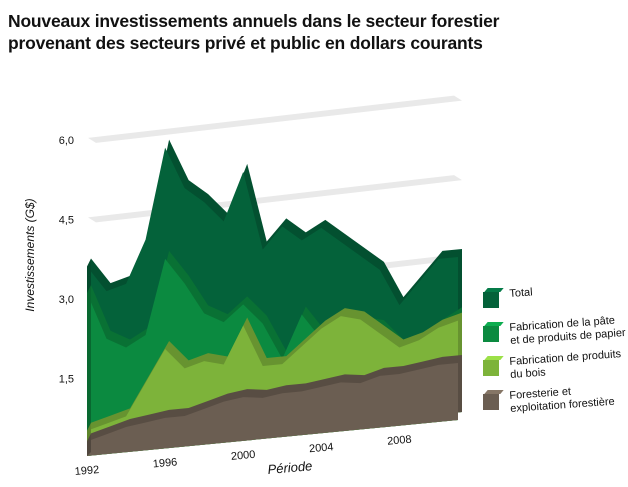 The width and height of the screenshot is (628, 487). Describe the element at coordinates (86, 471) in the screenshot. I see `x-tick-label: 1992` at that location.